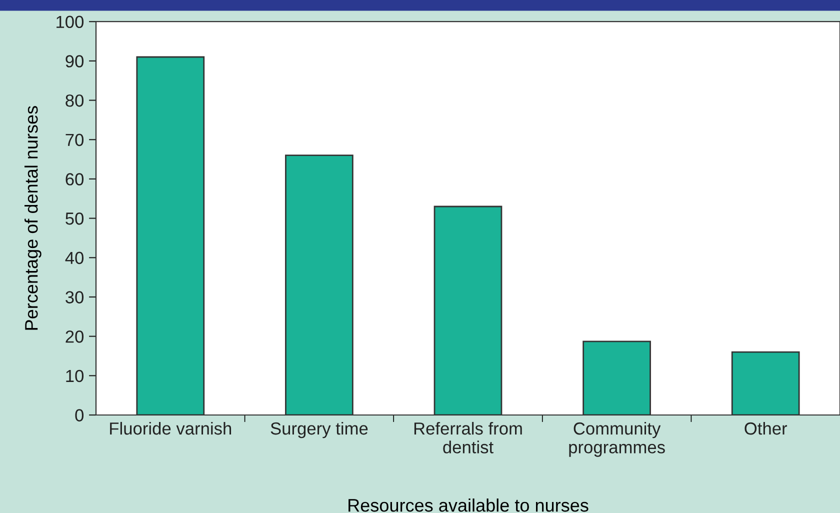 This screenshot has height=513, width=840. What do you see at coordinates (75, 297) in the screenshot?
I see `y-tick-label: 30` at bounding box center [75, 297].